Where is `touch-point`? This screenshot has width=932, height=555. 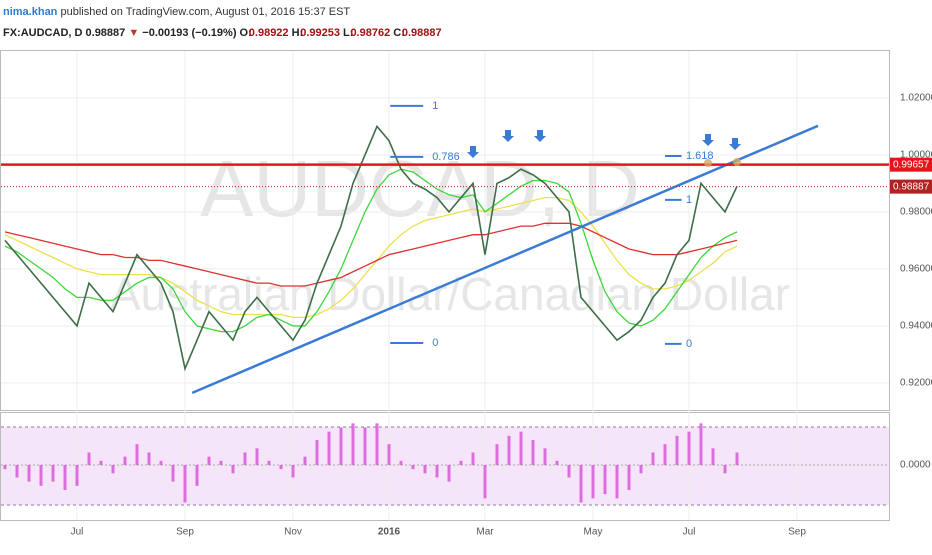 touch-point is located at coordinates (708, 163).